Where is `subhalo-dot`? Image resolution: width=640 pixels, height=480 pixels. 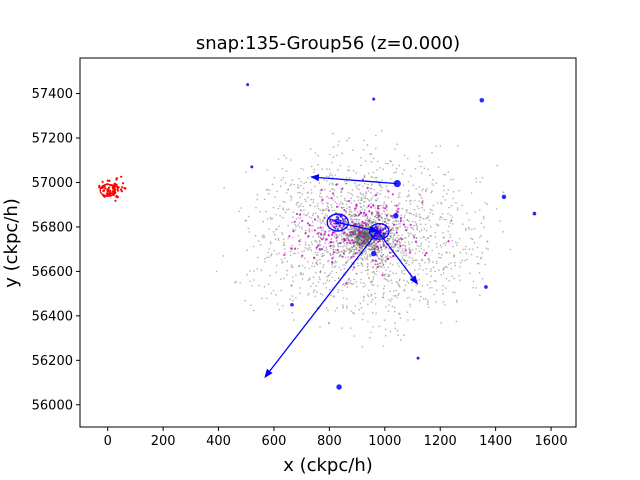 subhalo-dot is located at coordinates (252, 167).